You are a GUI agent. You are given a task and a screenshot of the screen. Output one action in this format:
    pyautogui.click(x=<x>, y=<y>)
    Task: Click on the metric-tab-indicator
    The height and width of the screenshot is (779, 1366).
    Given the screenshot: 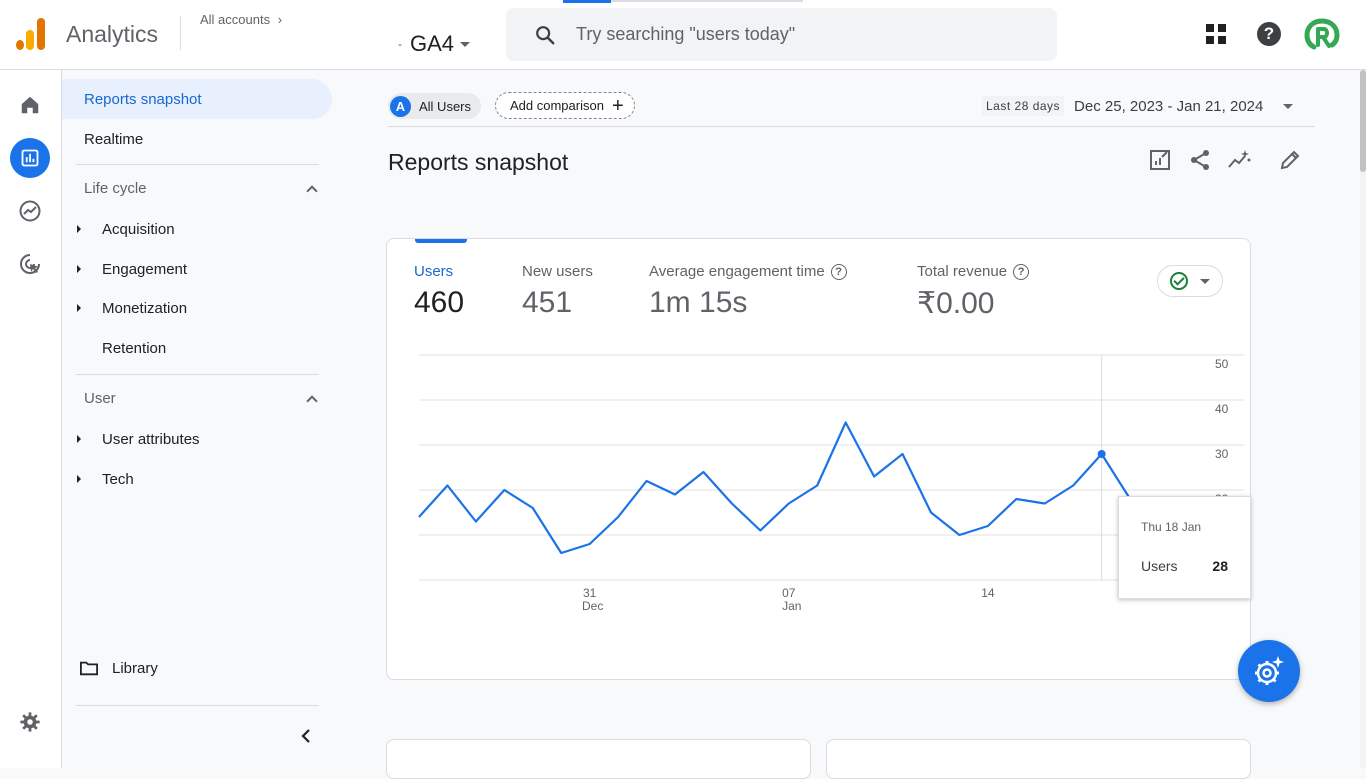 What is the action you would take?
    pyautogui.click(x=441, y=241)
    